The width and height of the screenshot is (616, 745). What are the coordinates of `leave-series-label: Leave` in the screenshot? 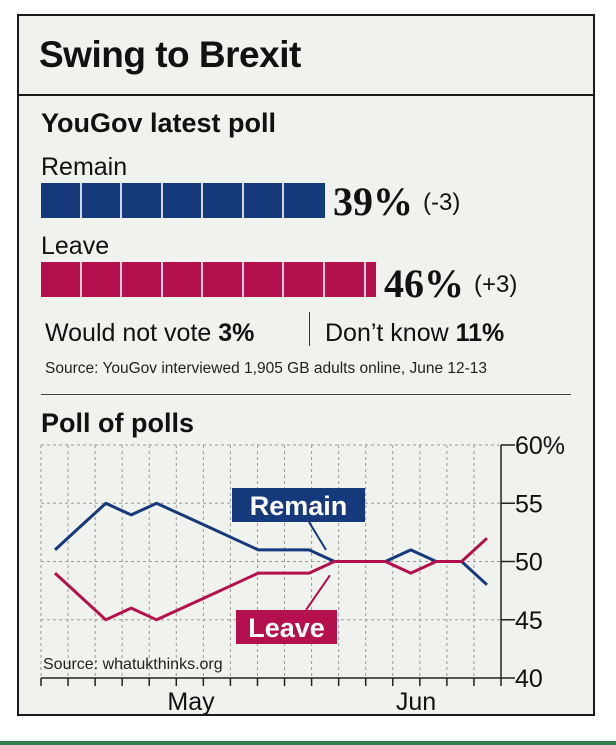 It's located at (286, 628).